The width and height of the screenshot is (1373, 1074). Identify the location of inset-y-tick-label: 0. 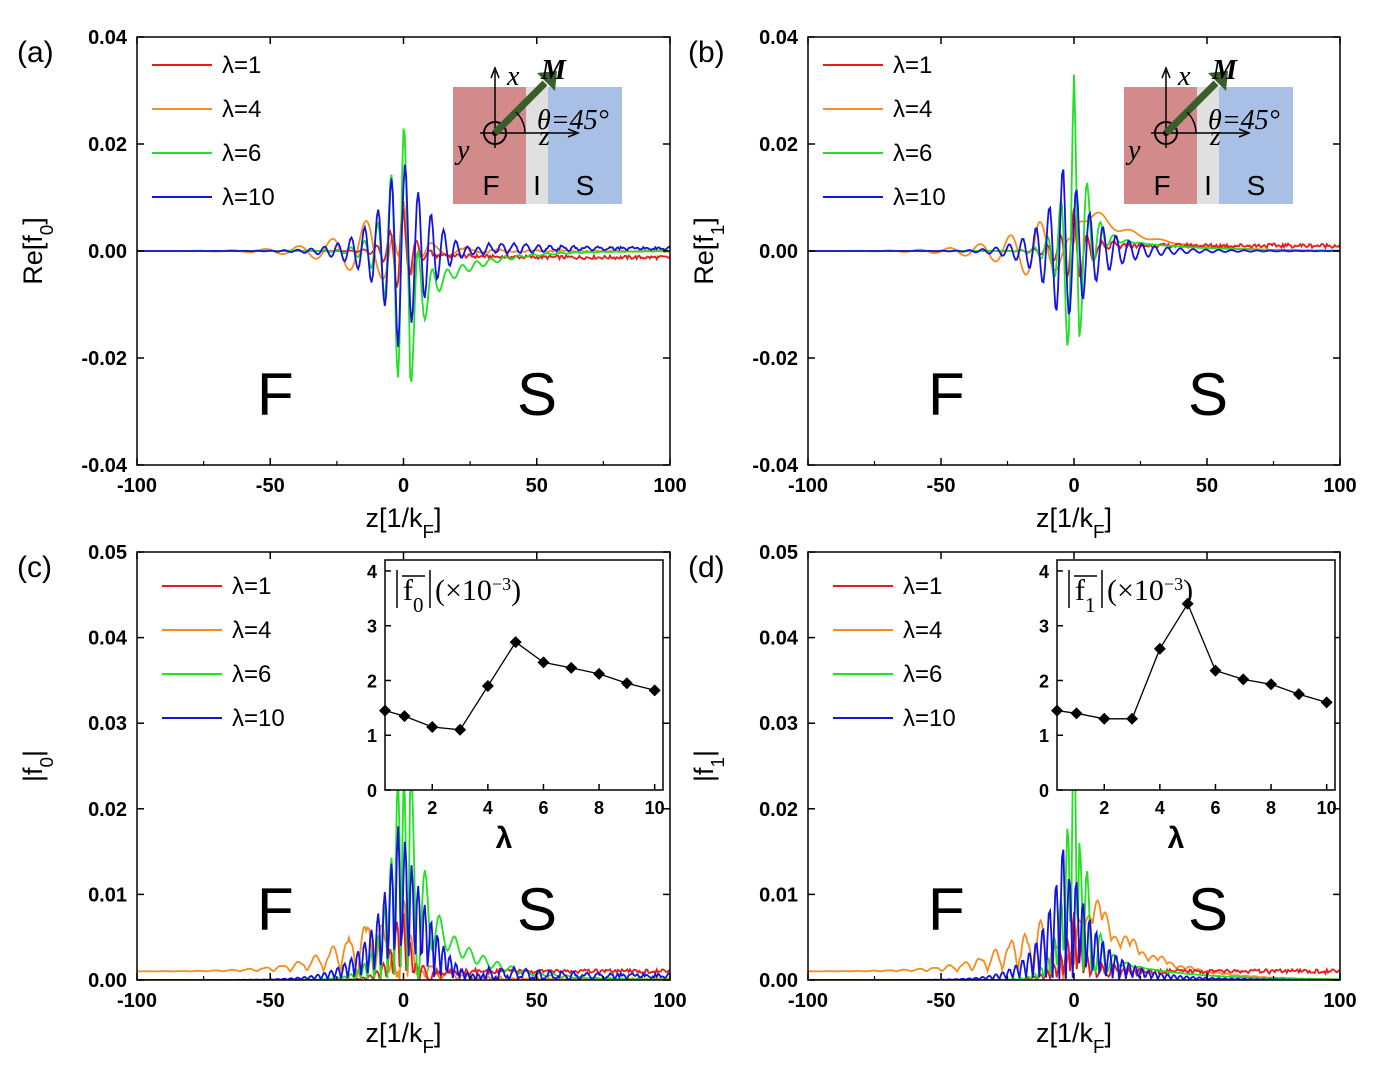
(372, 791).